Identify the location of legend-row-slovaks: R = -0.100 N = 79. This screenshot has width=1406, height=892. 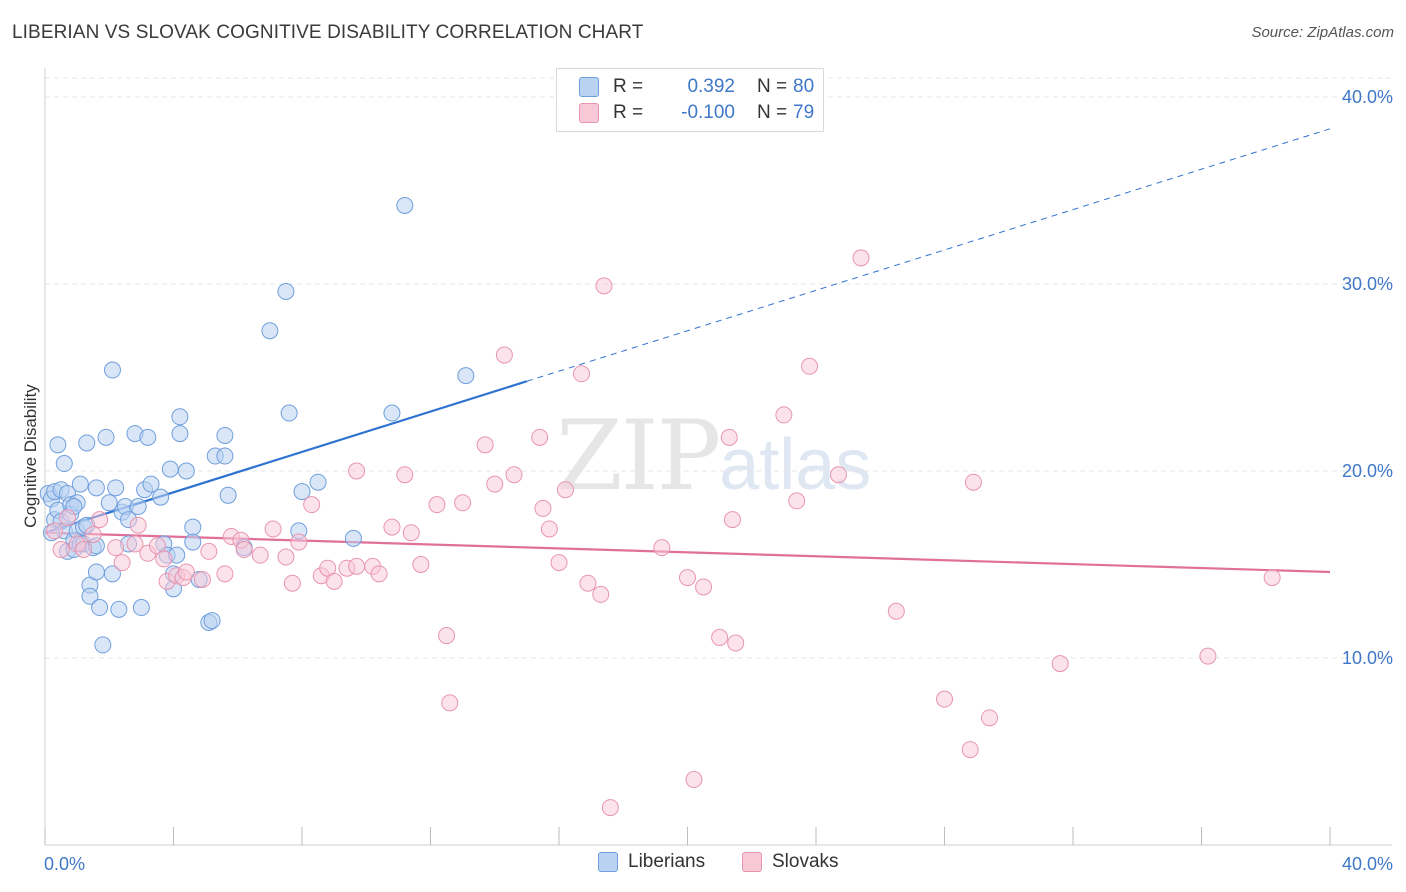
(706, 113).